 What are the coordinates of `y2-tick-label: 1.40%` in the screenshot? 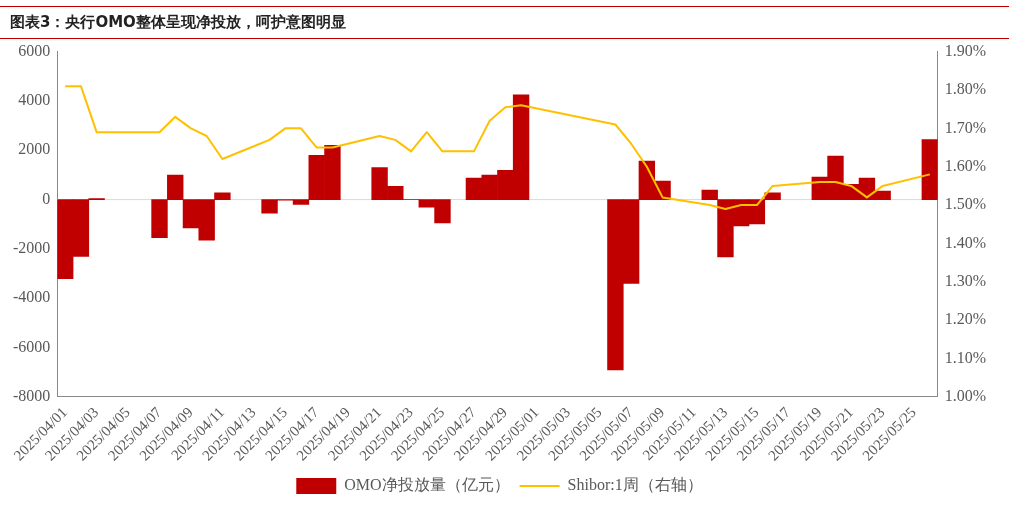 It's located at (965, 242).